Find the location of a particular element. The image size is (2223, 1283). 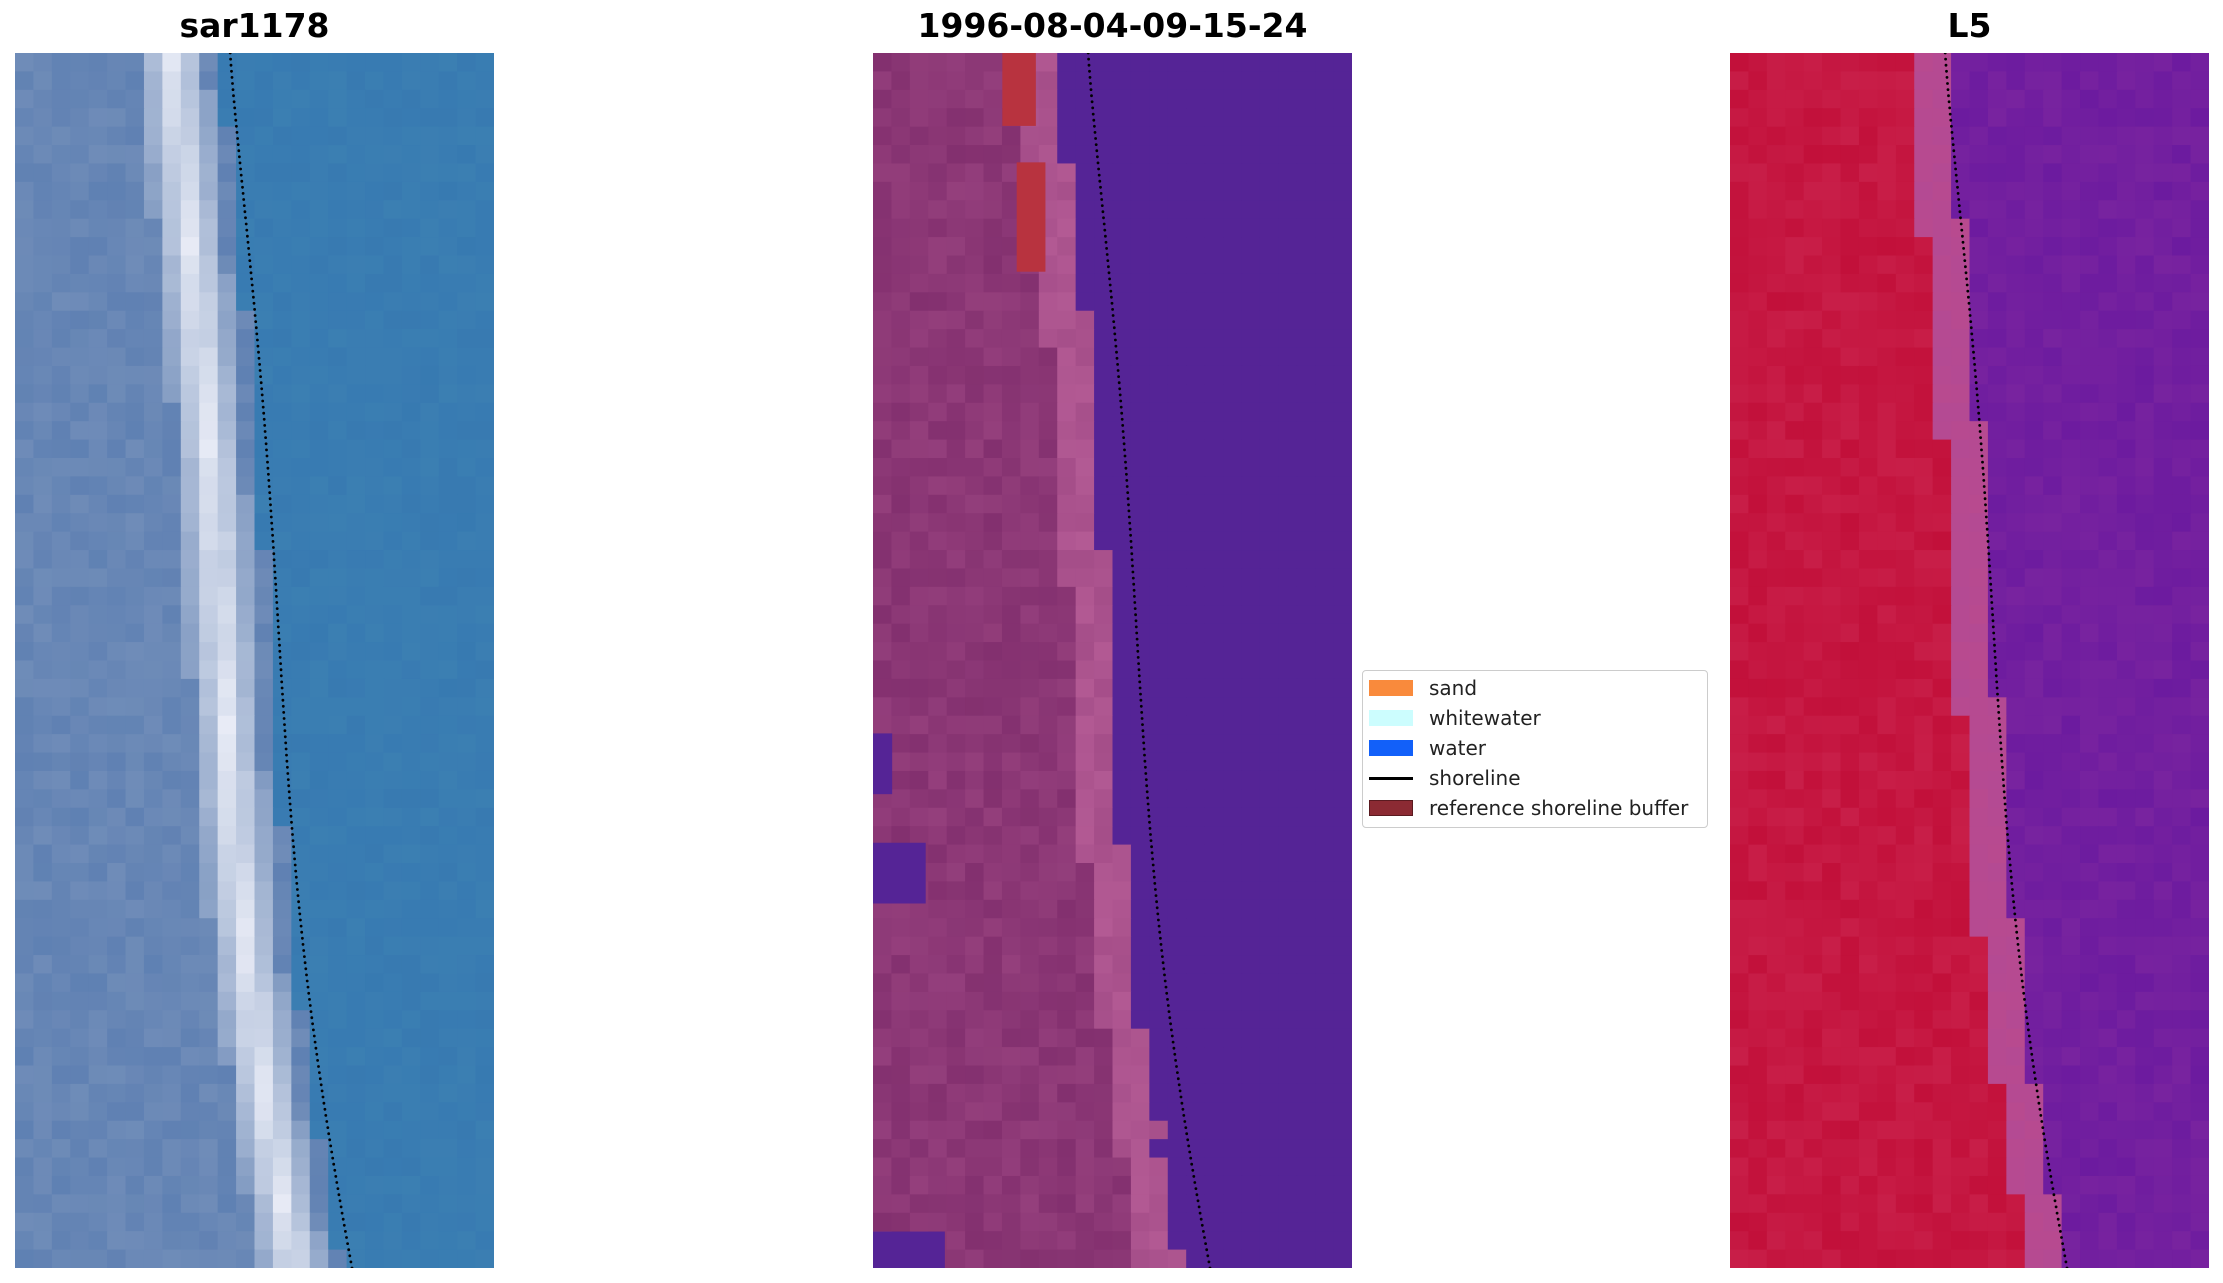

legend-item-shoreline: shoreline is located at coordinates (1445, 778).